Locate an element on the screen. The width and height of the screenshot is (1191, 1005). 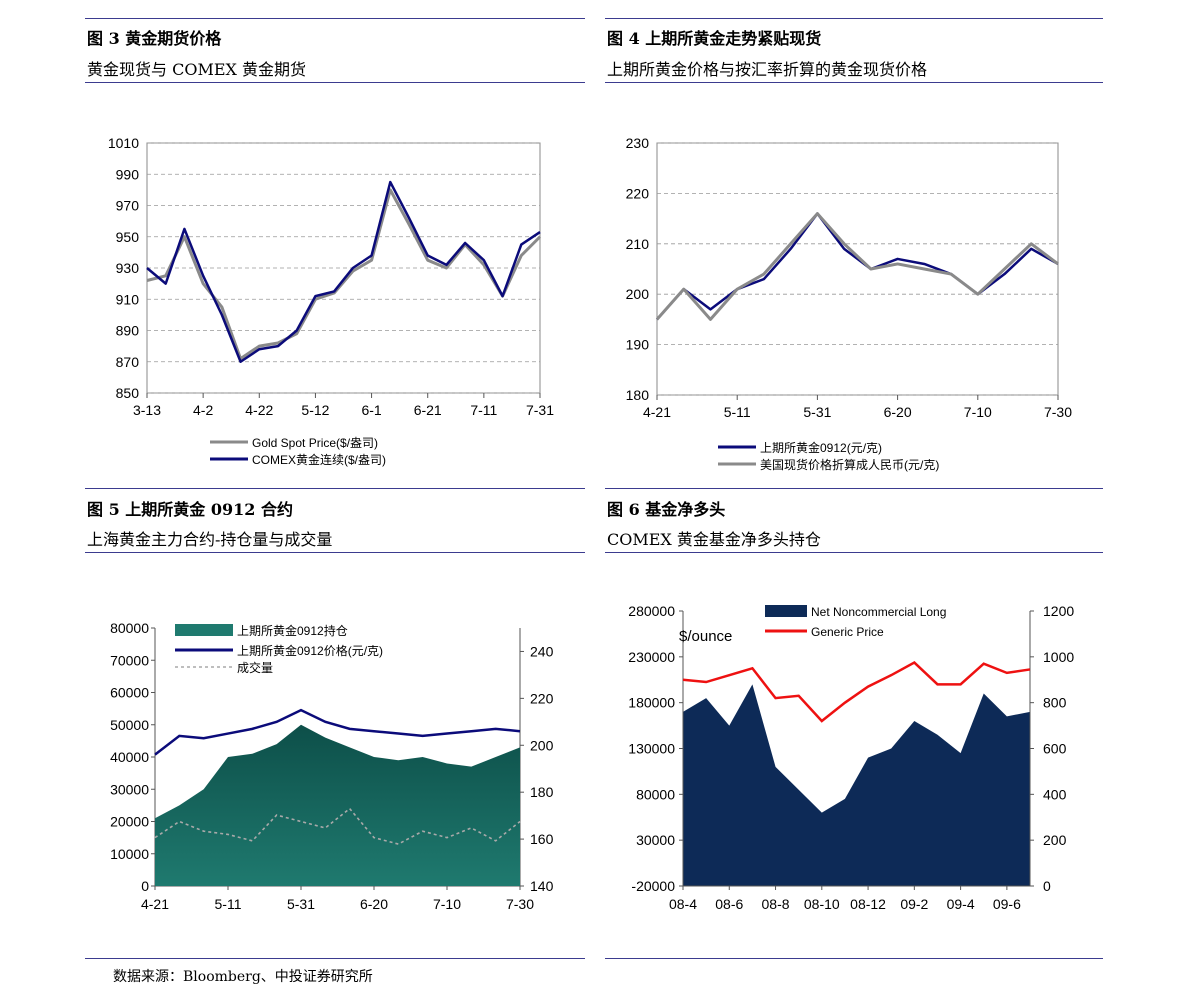
footer-rule-left is located at coordinates (335, 958).